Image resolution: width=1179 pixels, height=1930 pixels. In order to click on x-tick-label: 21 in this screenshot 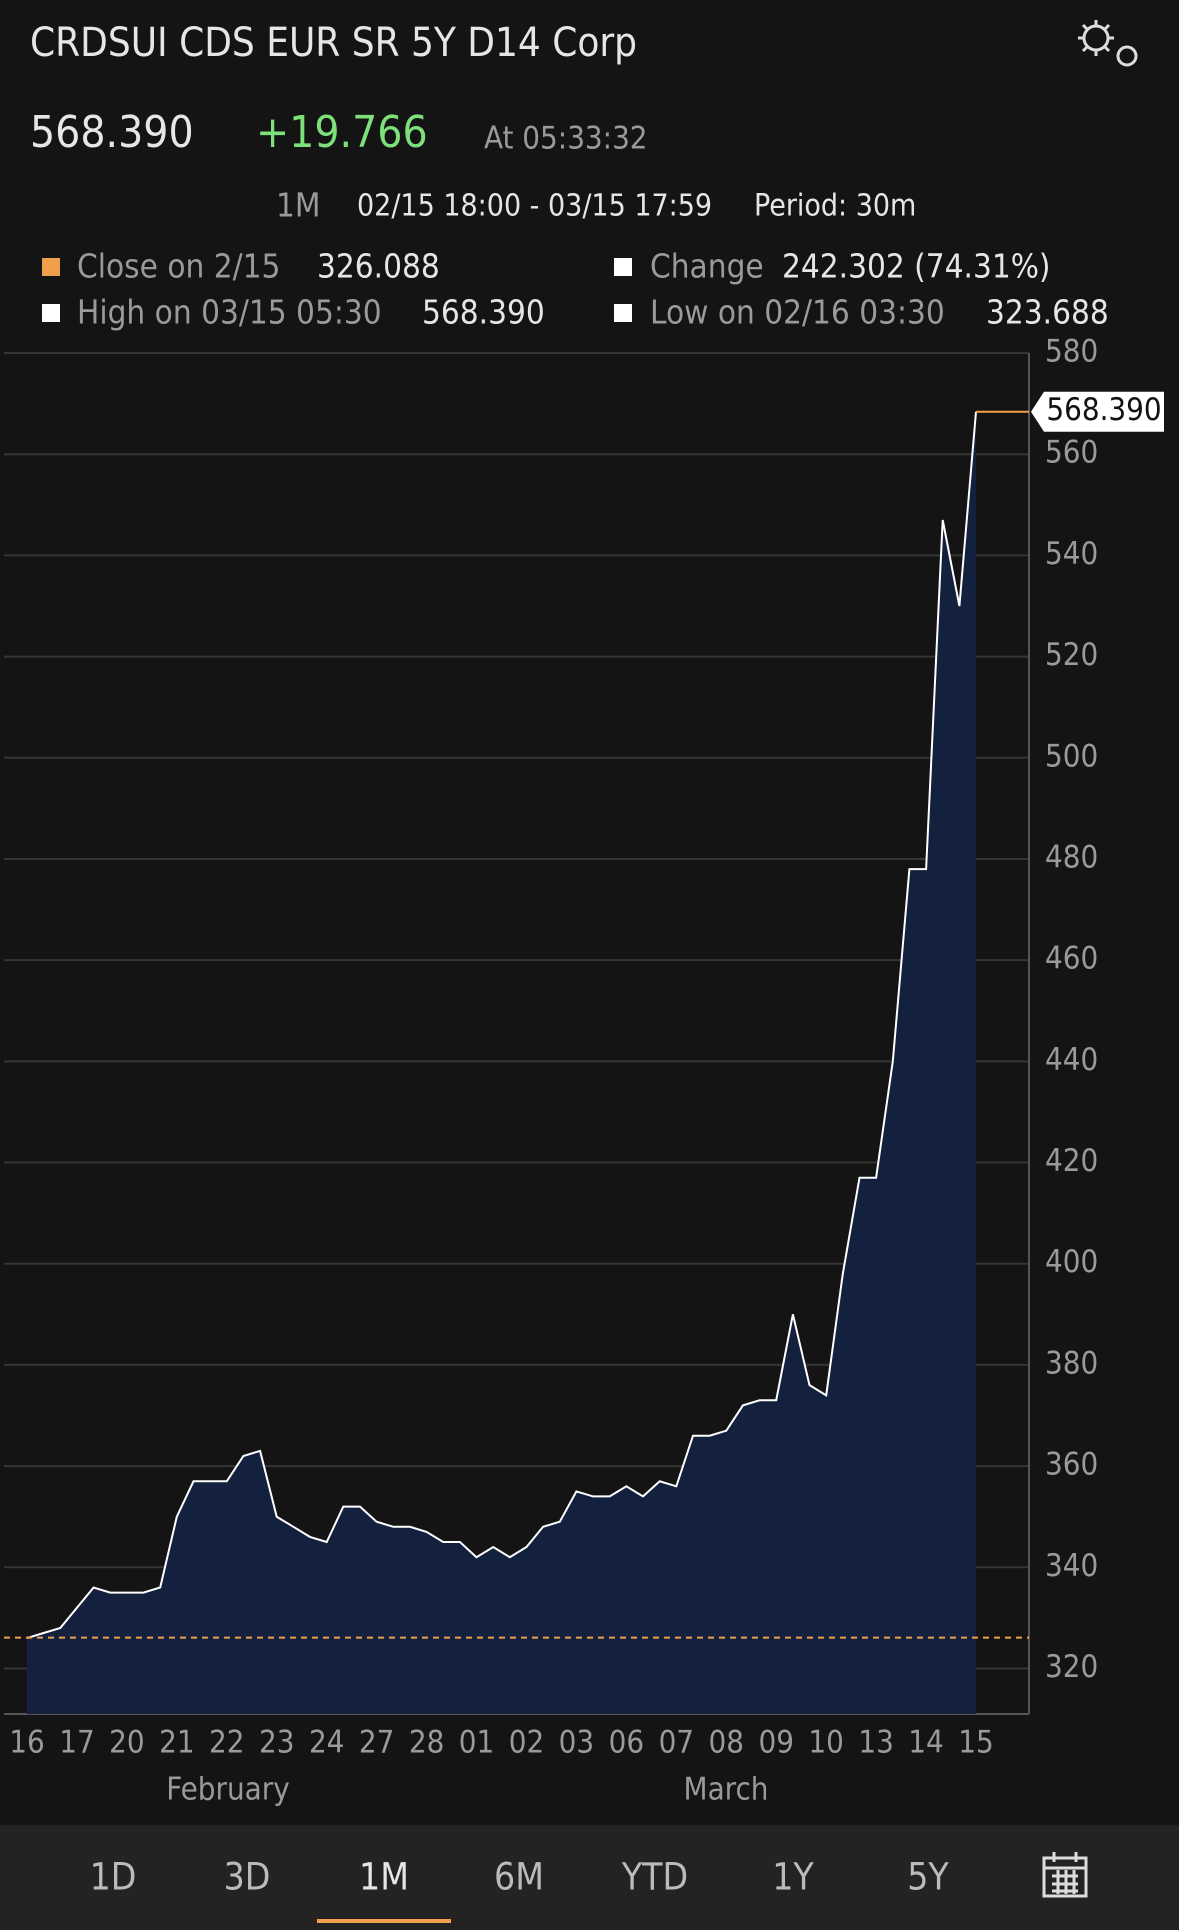, I will do `click(176, 1743)`.